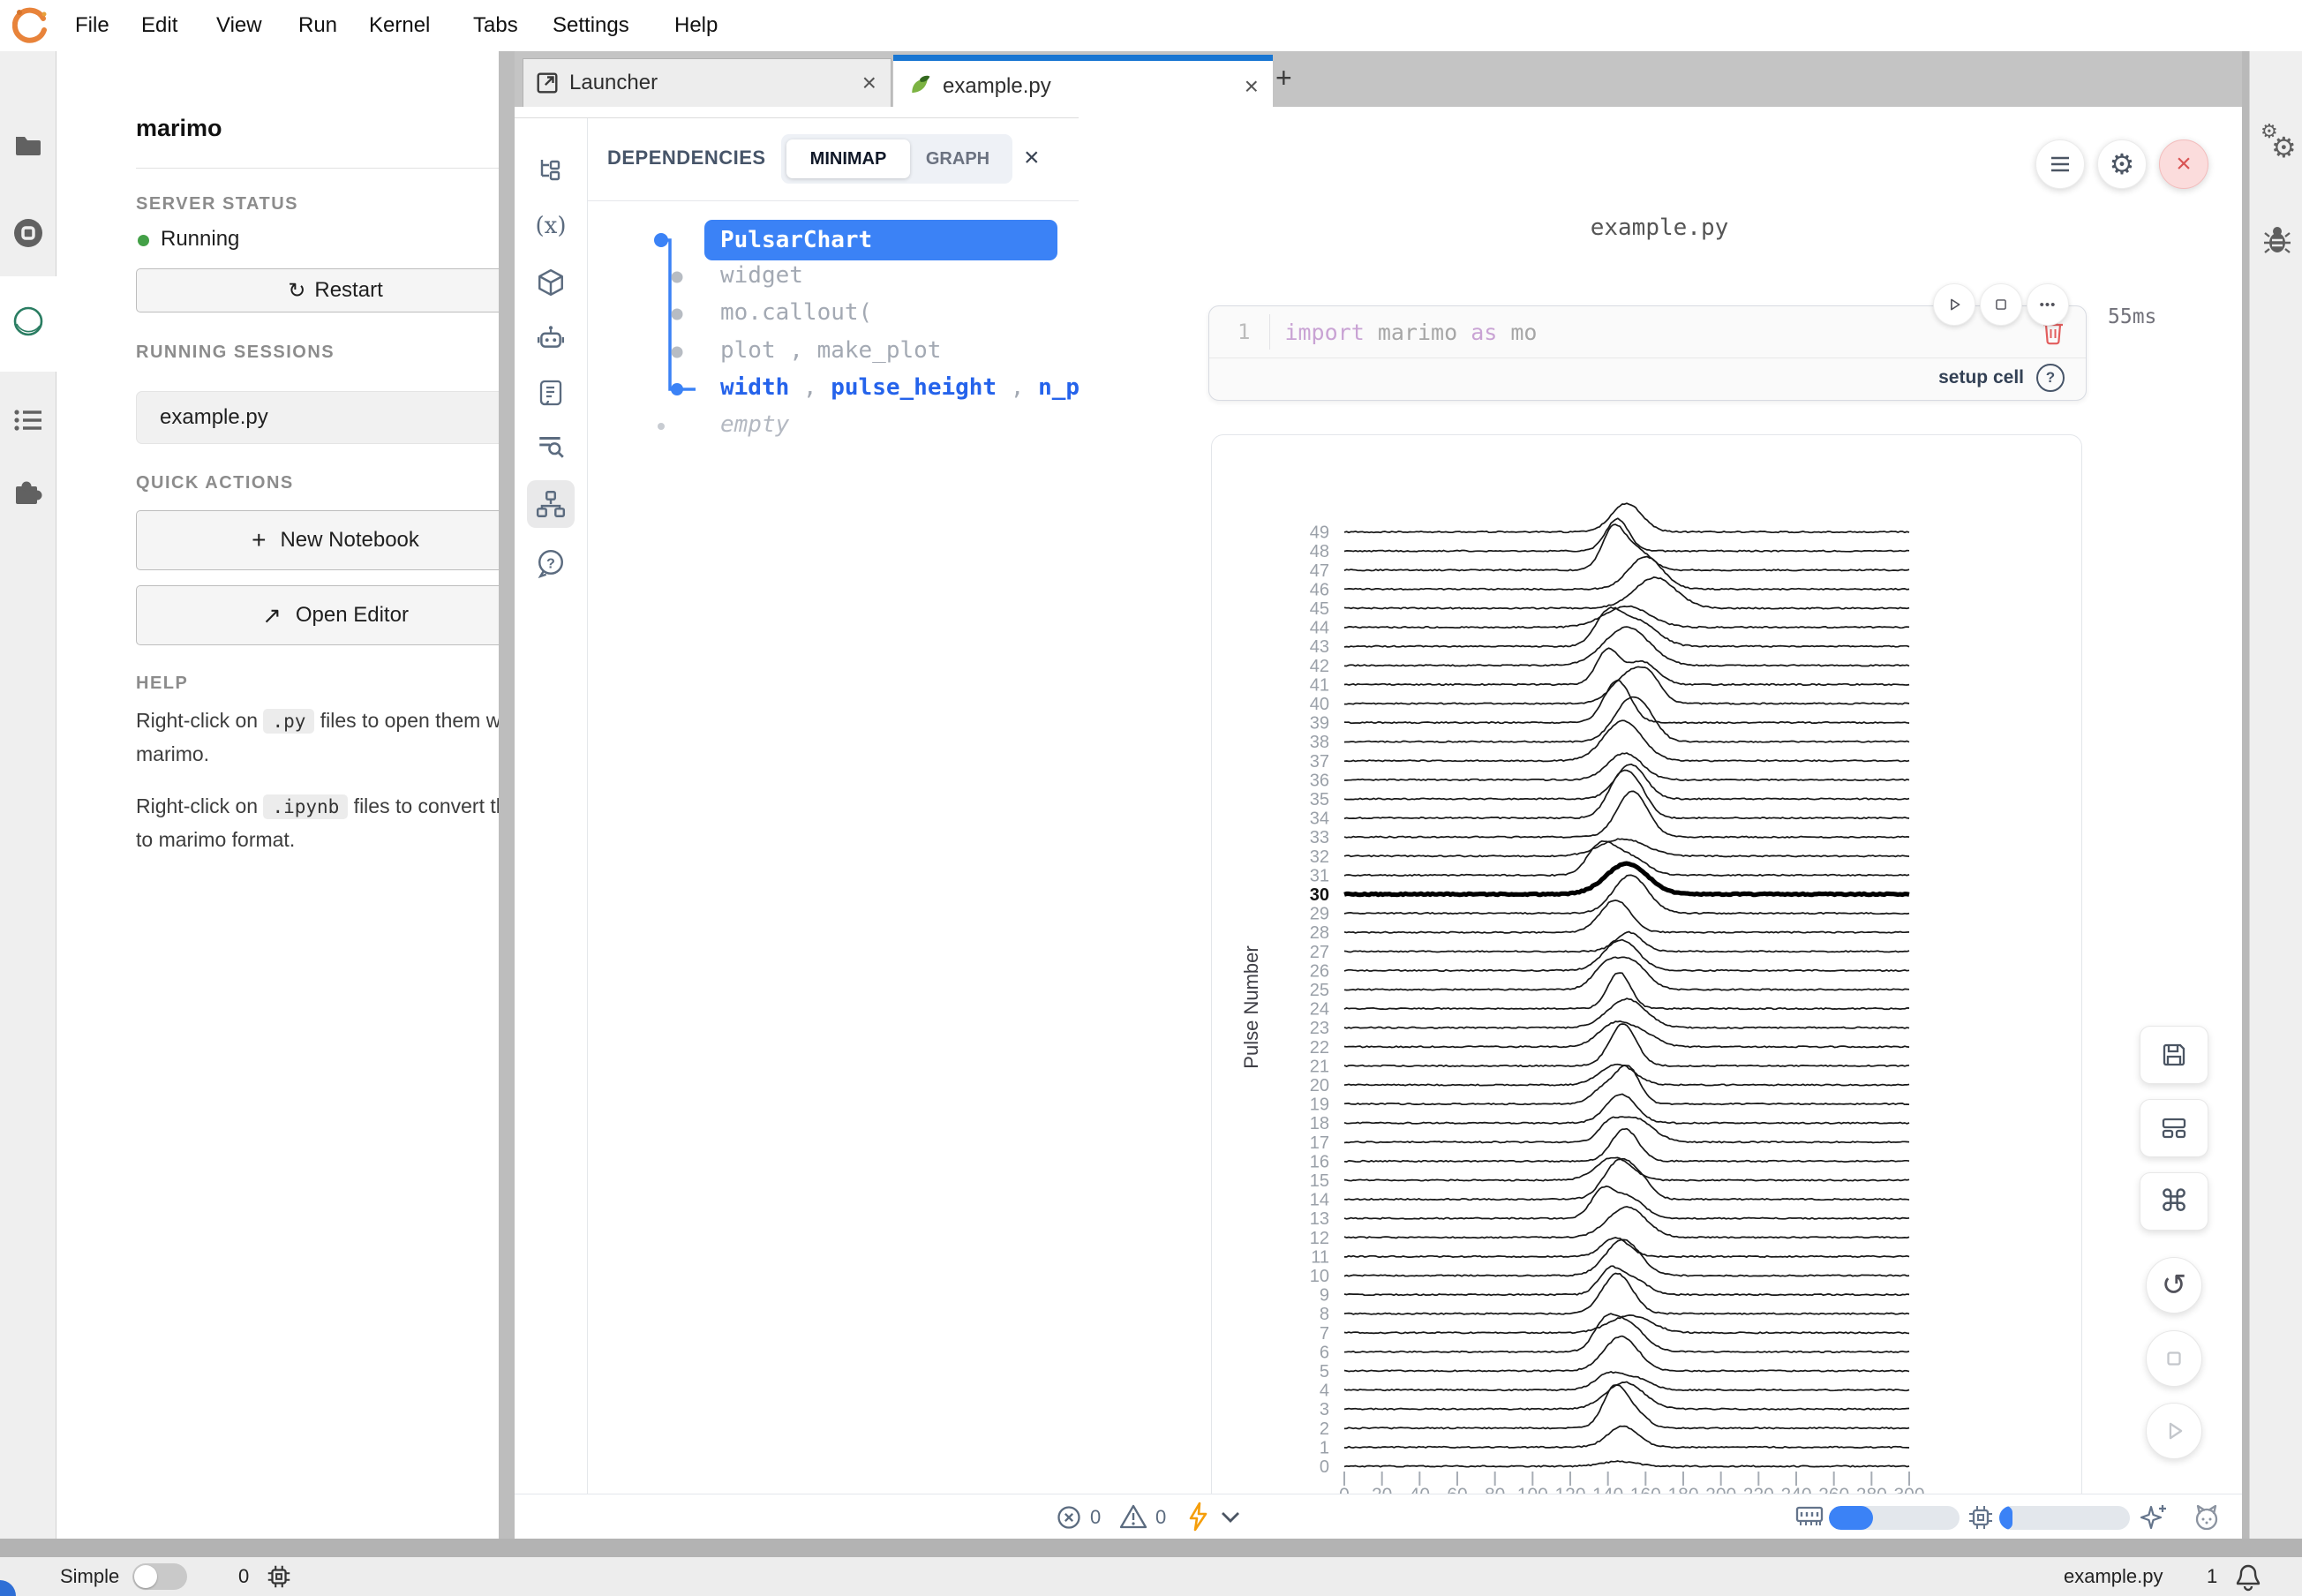 The width and height of the screenshot is (2302, 1596). Describe the element at coordinates (28, 420) in the screenshot. I see `table-of-contents-icon` at that location.